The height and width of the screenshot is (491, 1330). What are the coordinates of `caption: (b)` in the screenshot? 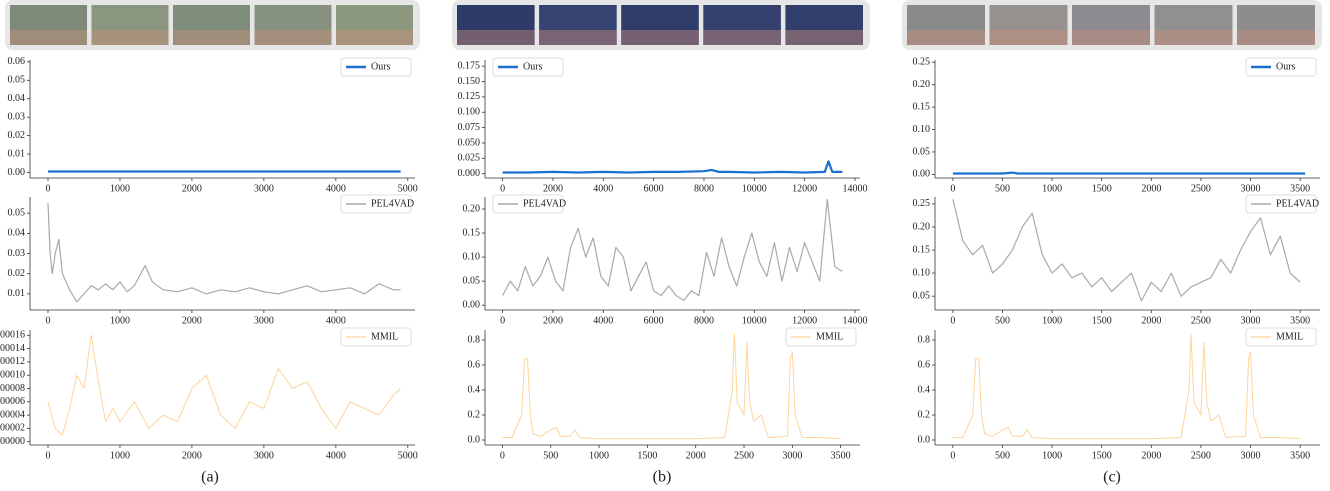 It's located at (662, 477).